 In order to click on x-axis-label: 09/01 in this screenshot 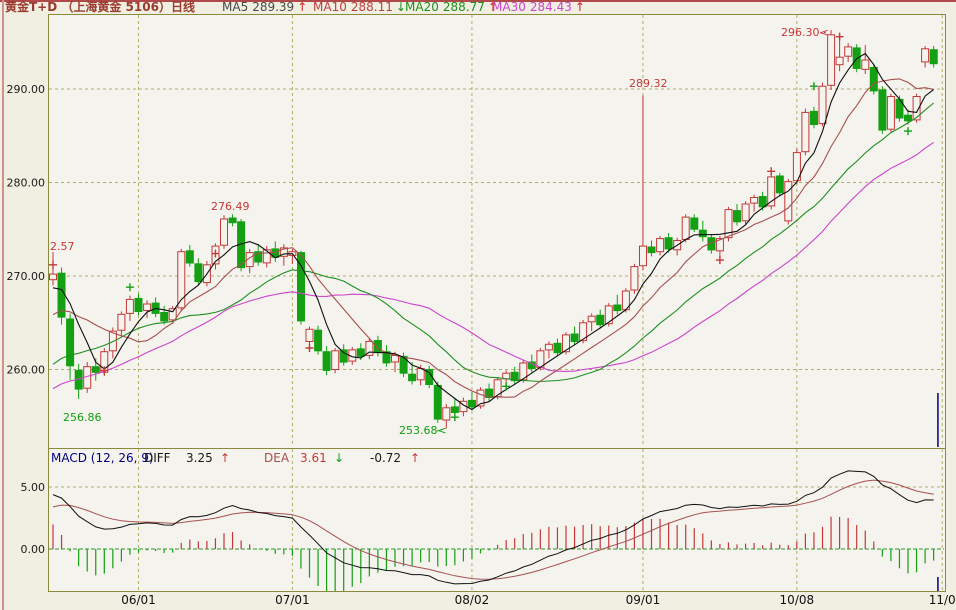, I will do `click(643, 600)`.